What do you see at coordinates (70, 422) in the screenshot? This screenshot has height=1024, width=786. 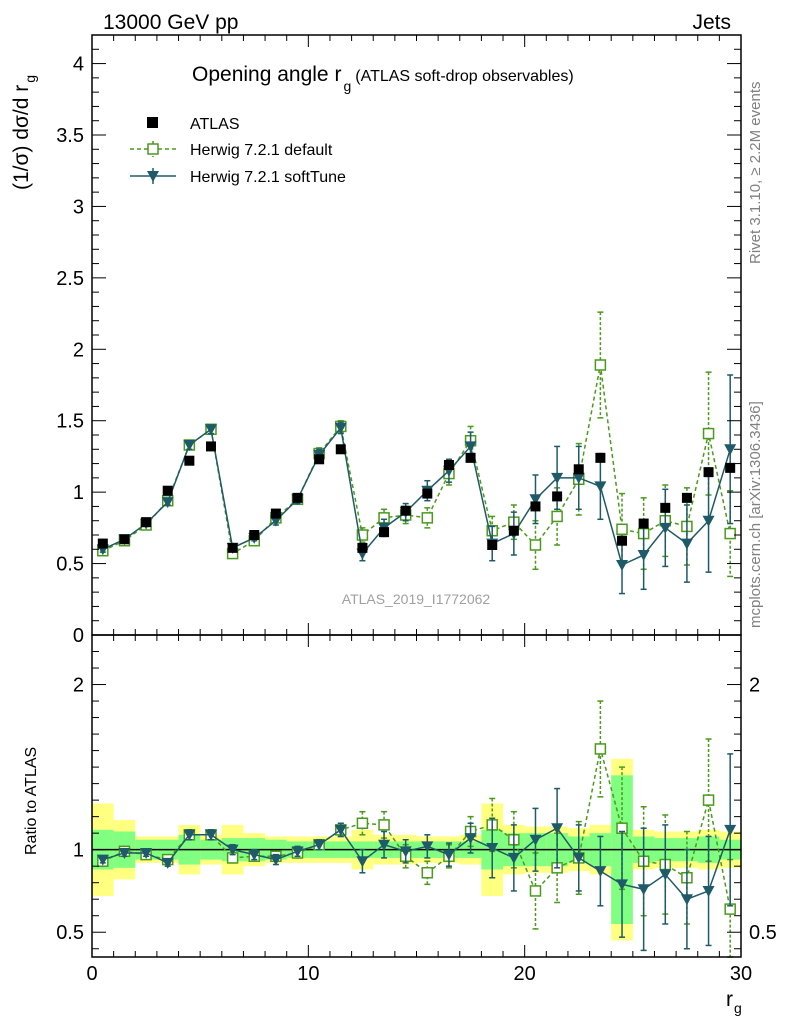 I see `y-tick-label-top: 1.5` at bounding box center [70, 422].